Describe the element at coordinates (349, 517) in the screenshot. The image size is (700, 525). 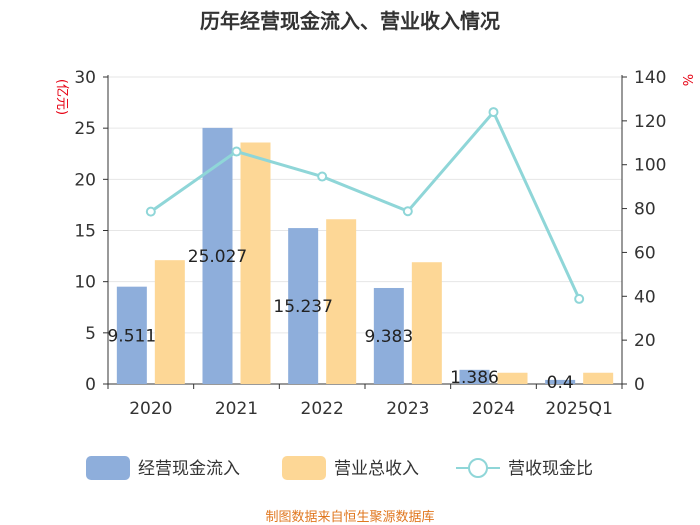
I see `source-note: 制图数据来自恒生聚源数据库` at that location.